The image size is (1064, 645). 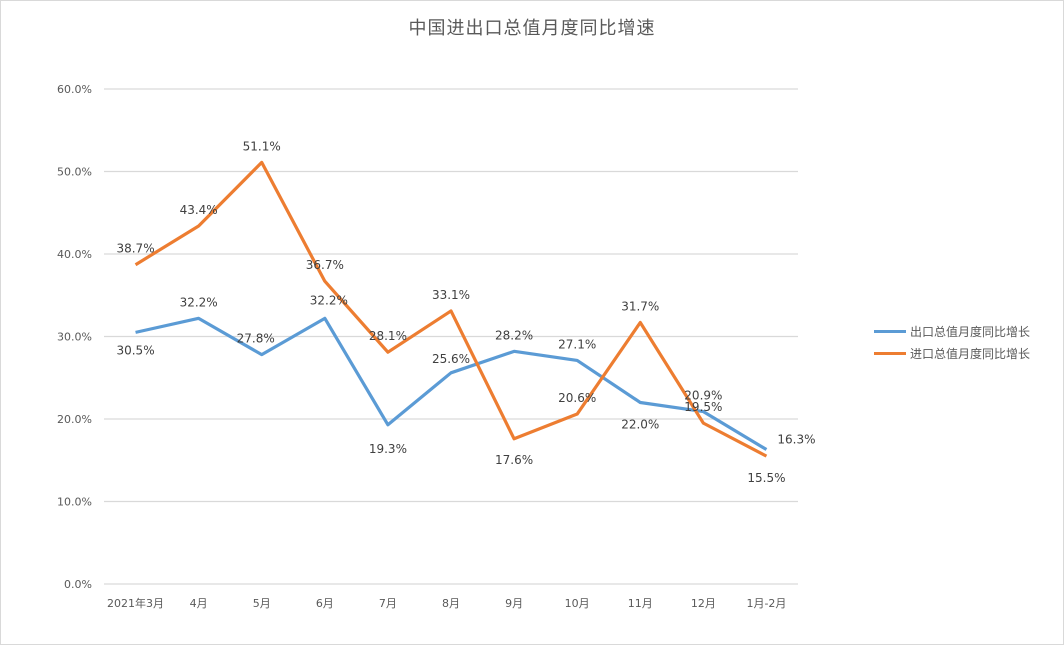 I want to click on legend-label-export: 出口总值月度同比增长, so click(x=970, y=331).